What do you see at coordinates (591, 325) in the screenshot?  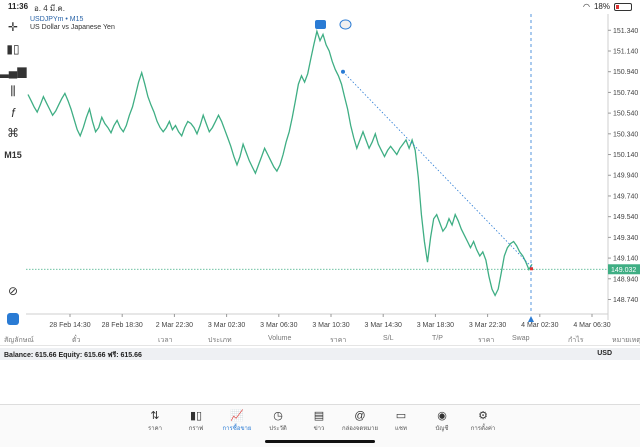 I see `x-tick-label: 4 Mar 06:30` at bounding box center [591, 325].